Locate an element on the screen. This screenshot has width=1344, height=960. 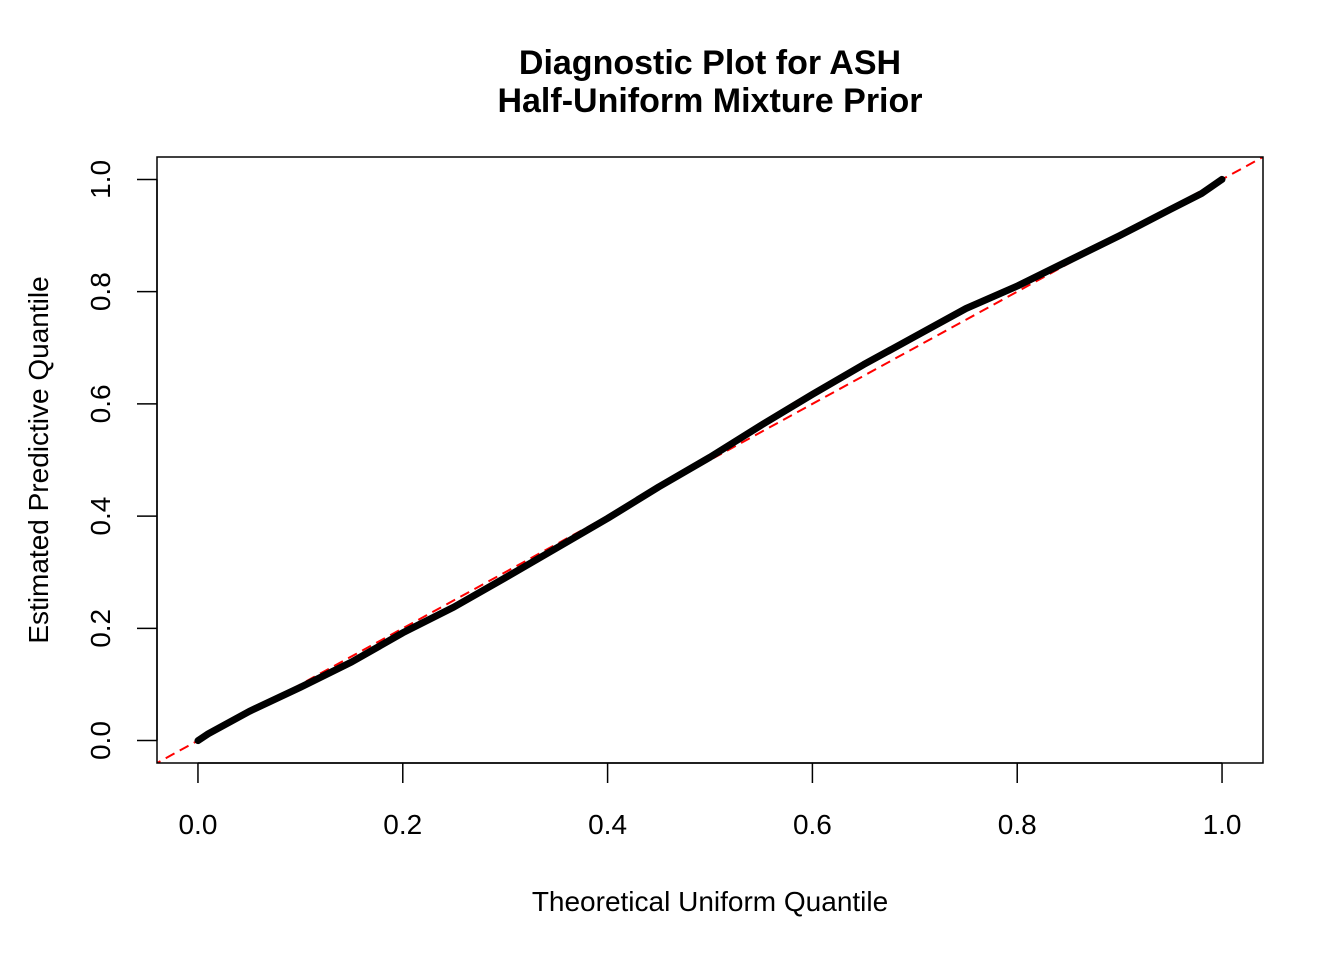
chart-title: Diagnostic Plot for ASH is located at coordinates (710, 63).